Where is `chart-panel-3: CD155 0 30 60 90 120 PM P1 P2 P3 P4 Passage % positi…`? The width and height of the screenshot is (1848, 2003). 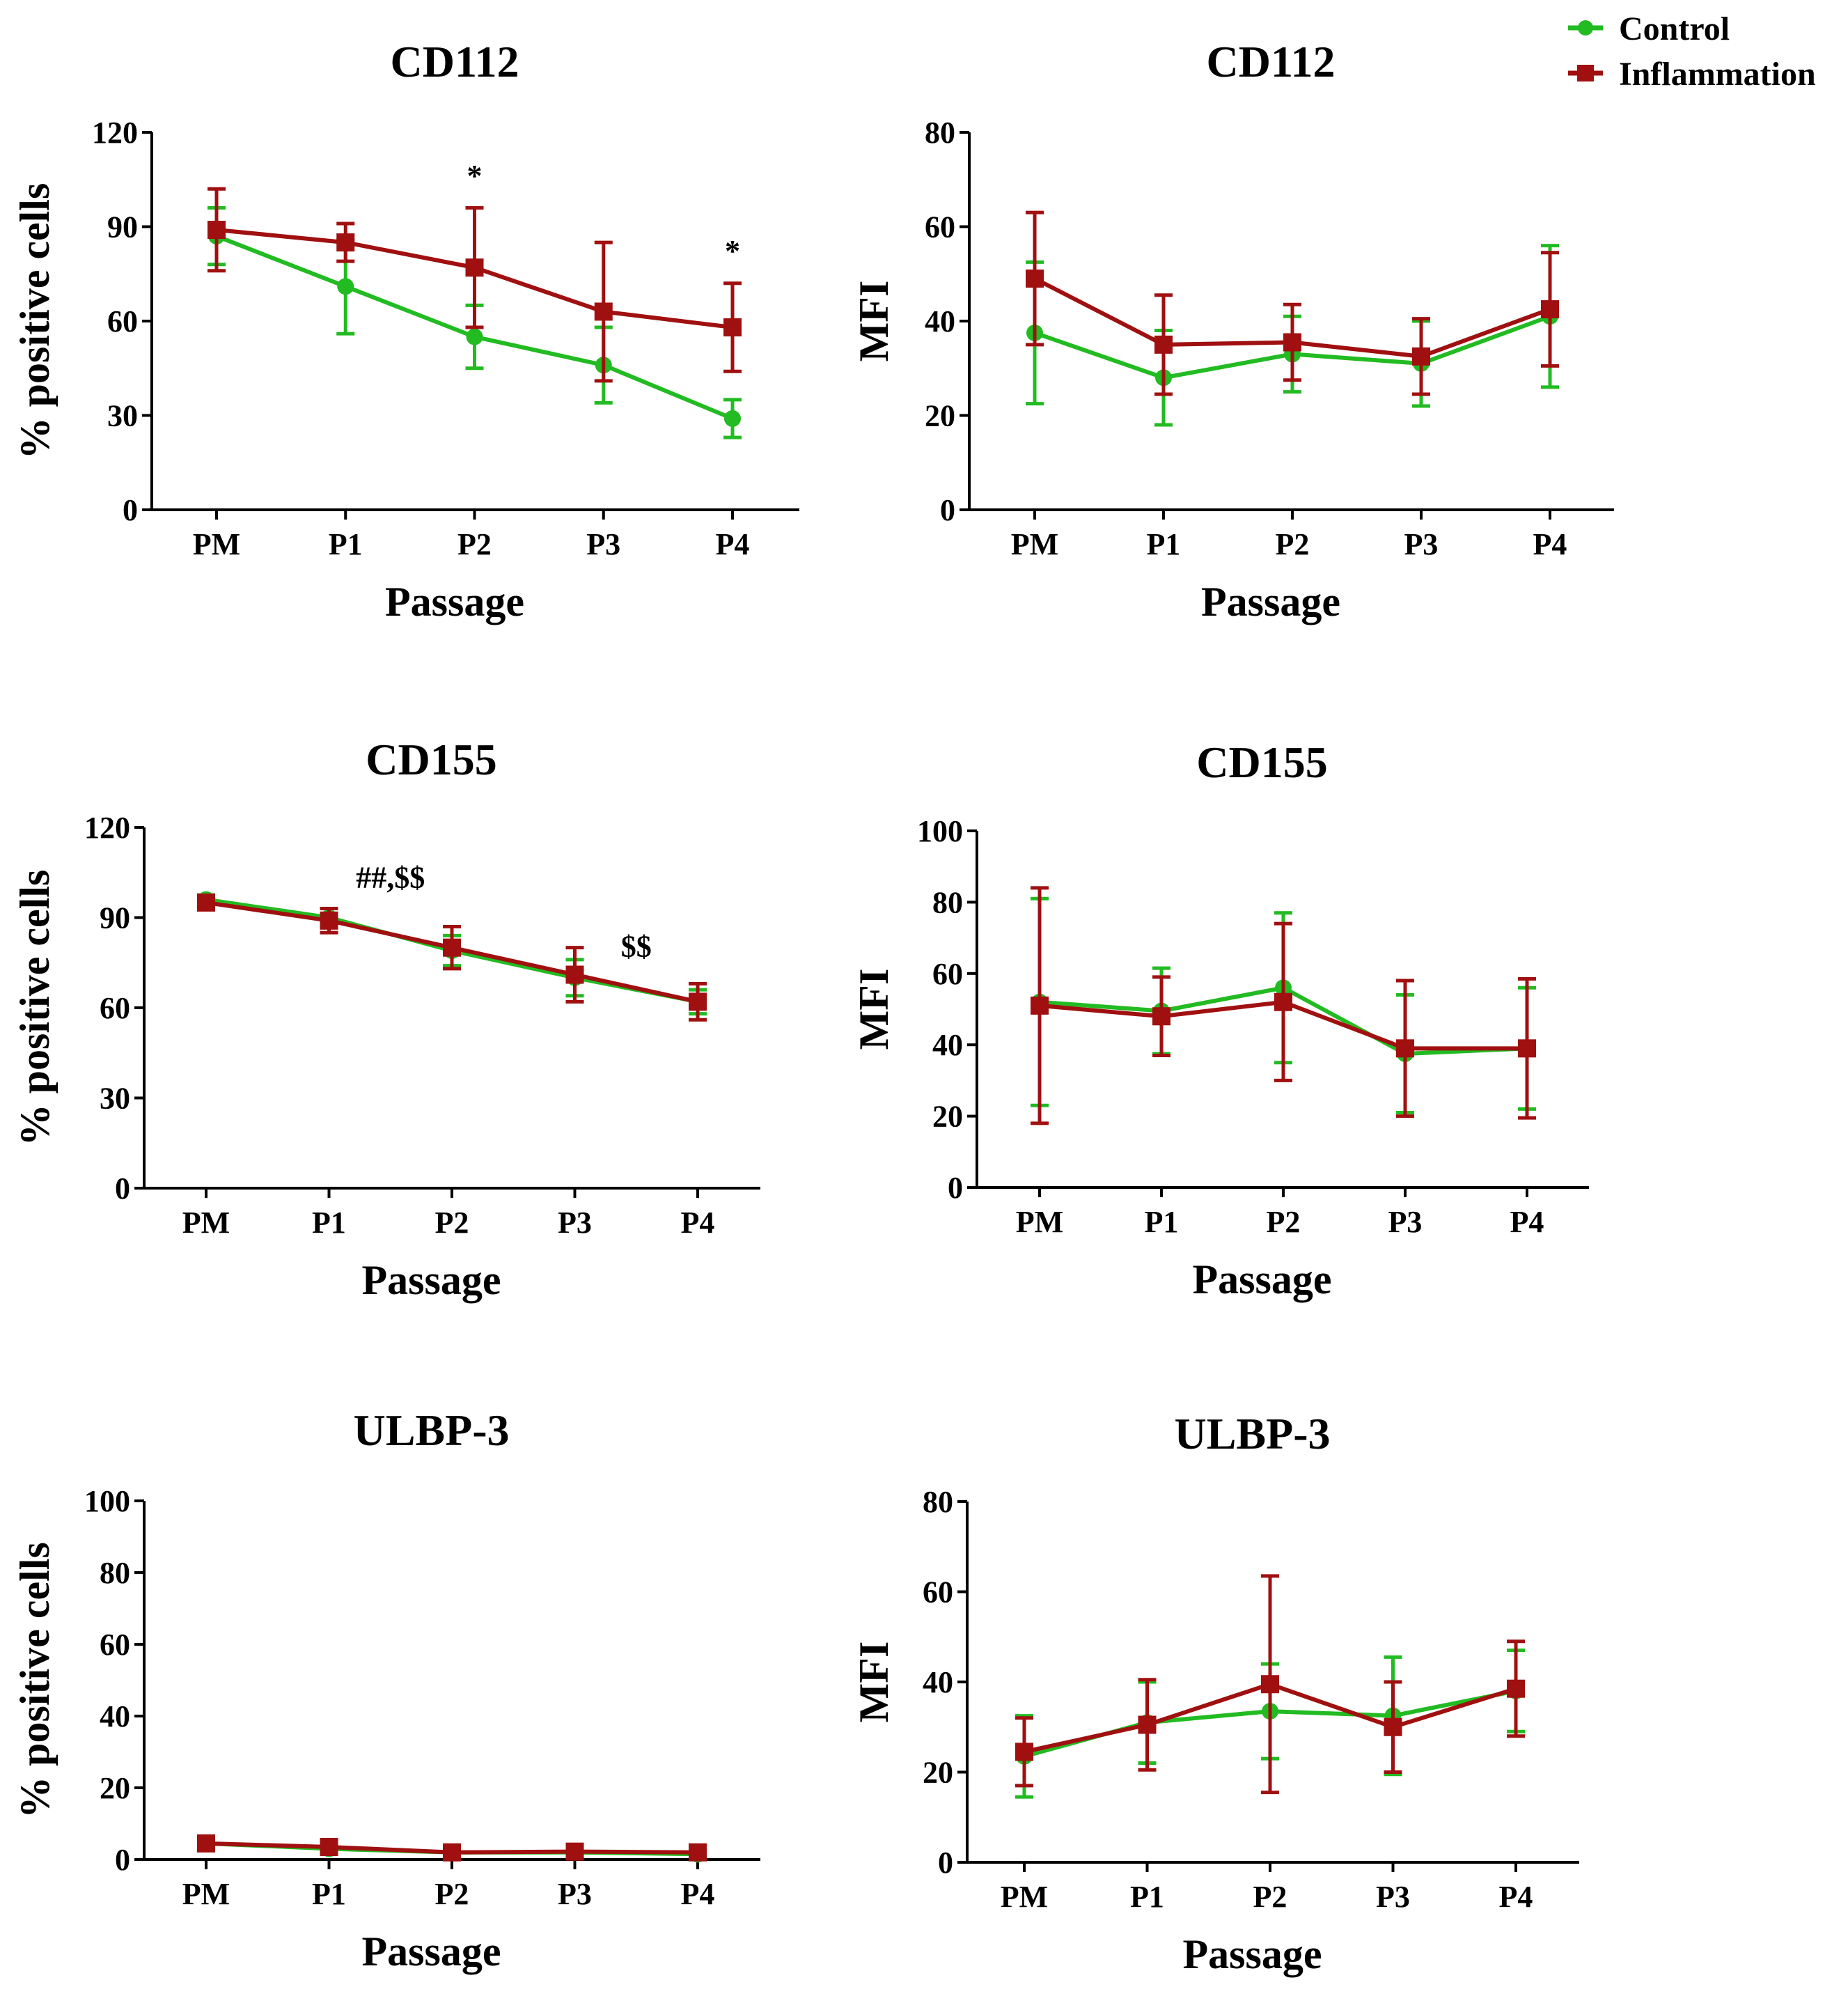
chart-panel-3: CD155 0 30 60 90 120 PM P1 P2 P3 P4 Passage % positi… is located at coordinates (386, 1019).